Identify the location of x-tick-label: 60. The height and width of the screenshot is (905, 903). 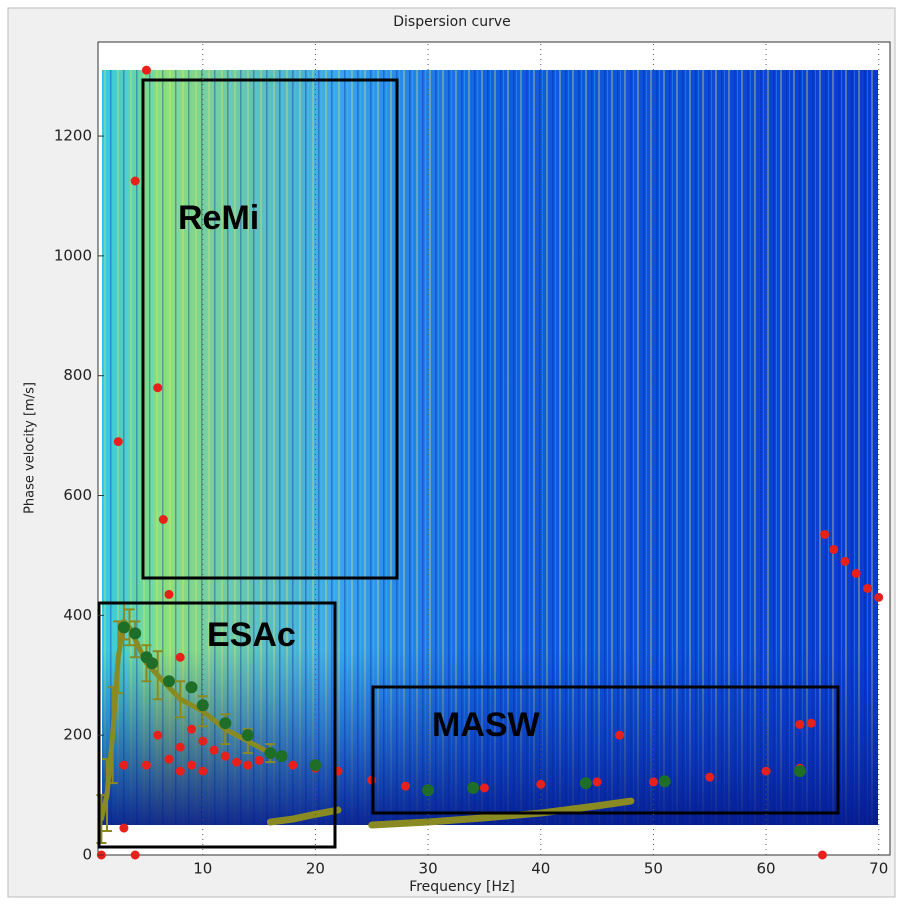
(766, 869).